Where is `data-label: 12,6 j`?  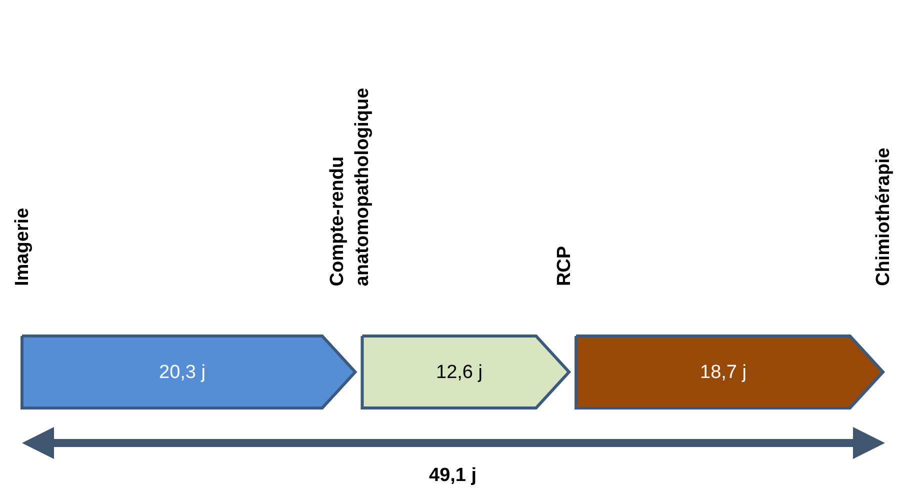
data-label: 12,6 j is located at coordinates (459, 372).